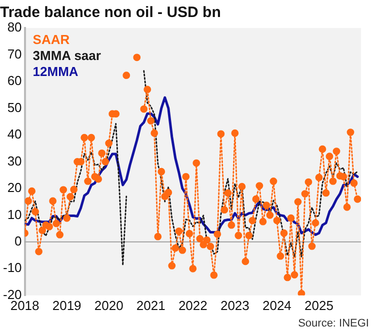 This screenshot has width=375, height=331. I want to click on x-tick-label: 2023, so click(235, 305).